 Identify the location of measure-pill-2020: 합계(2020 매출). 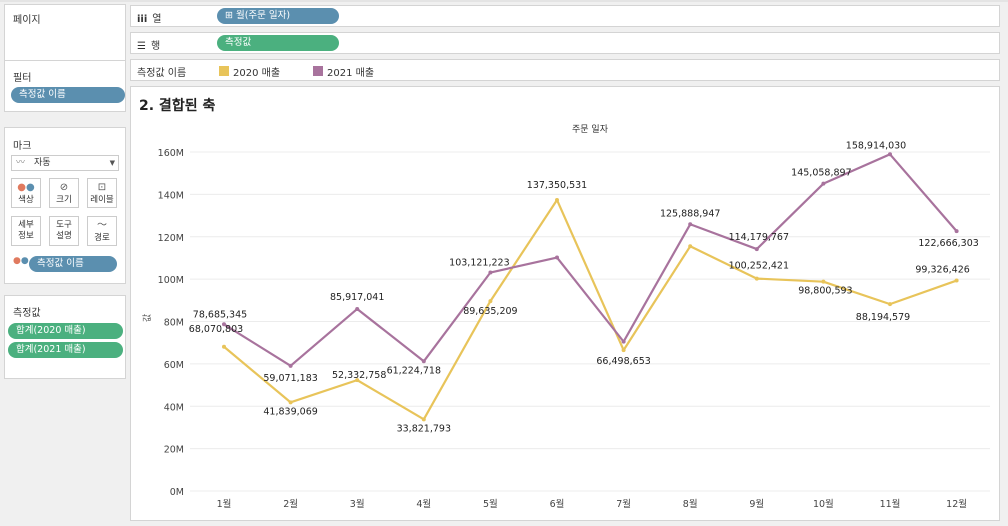
(65, 331).